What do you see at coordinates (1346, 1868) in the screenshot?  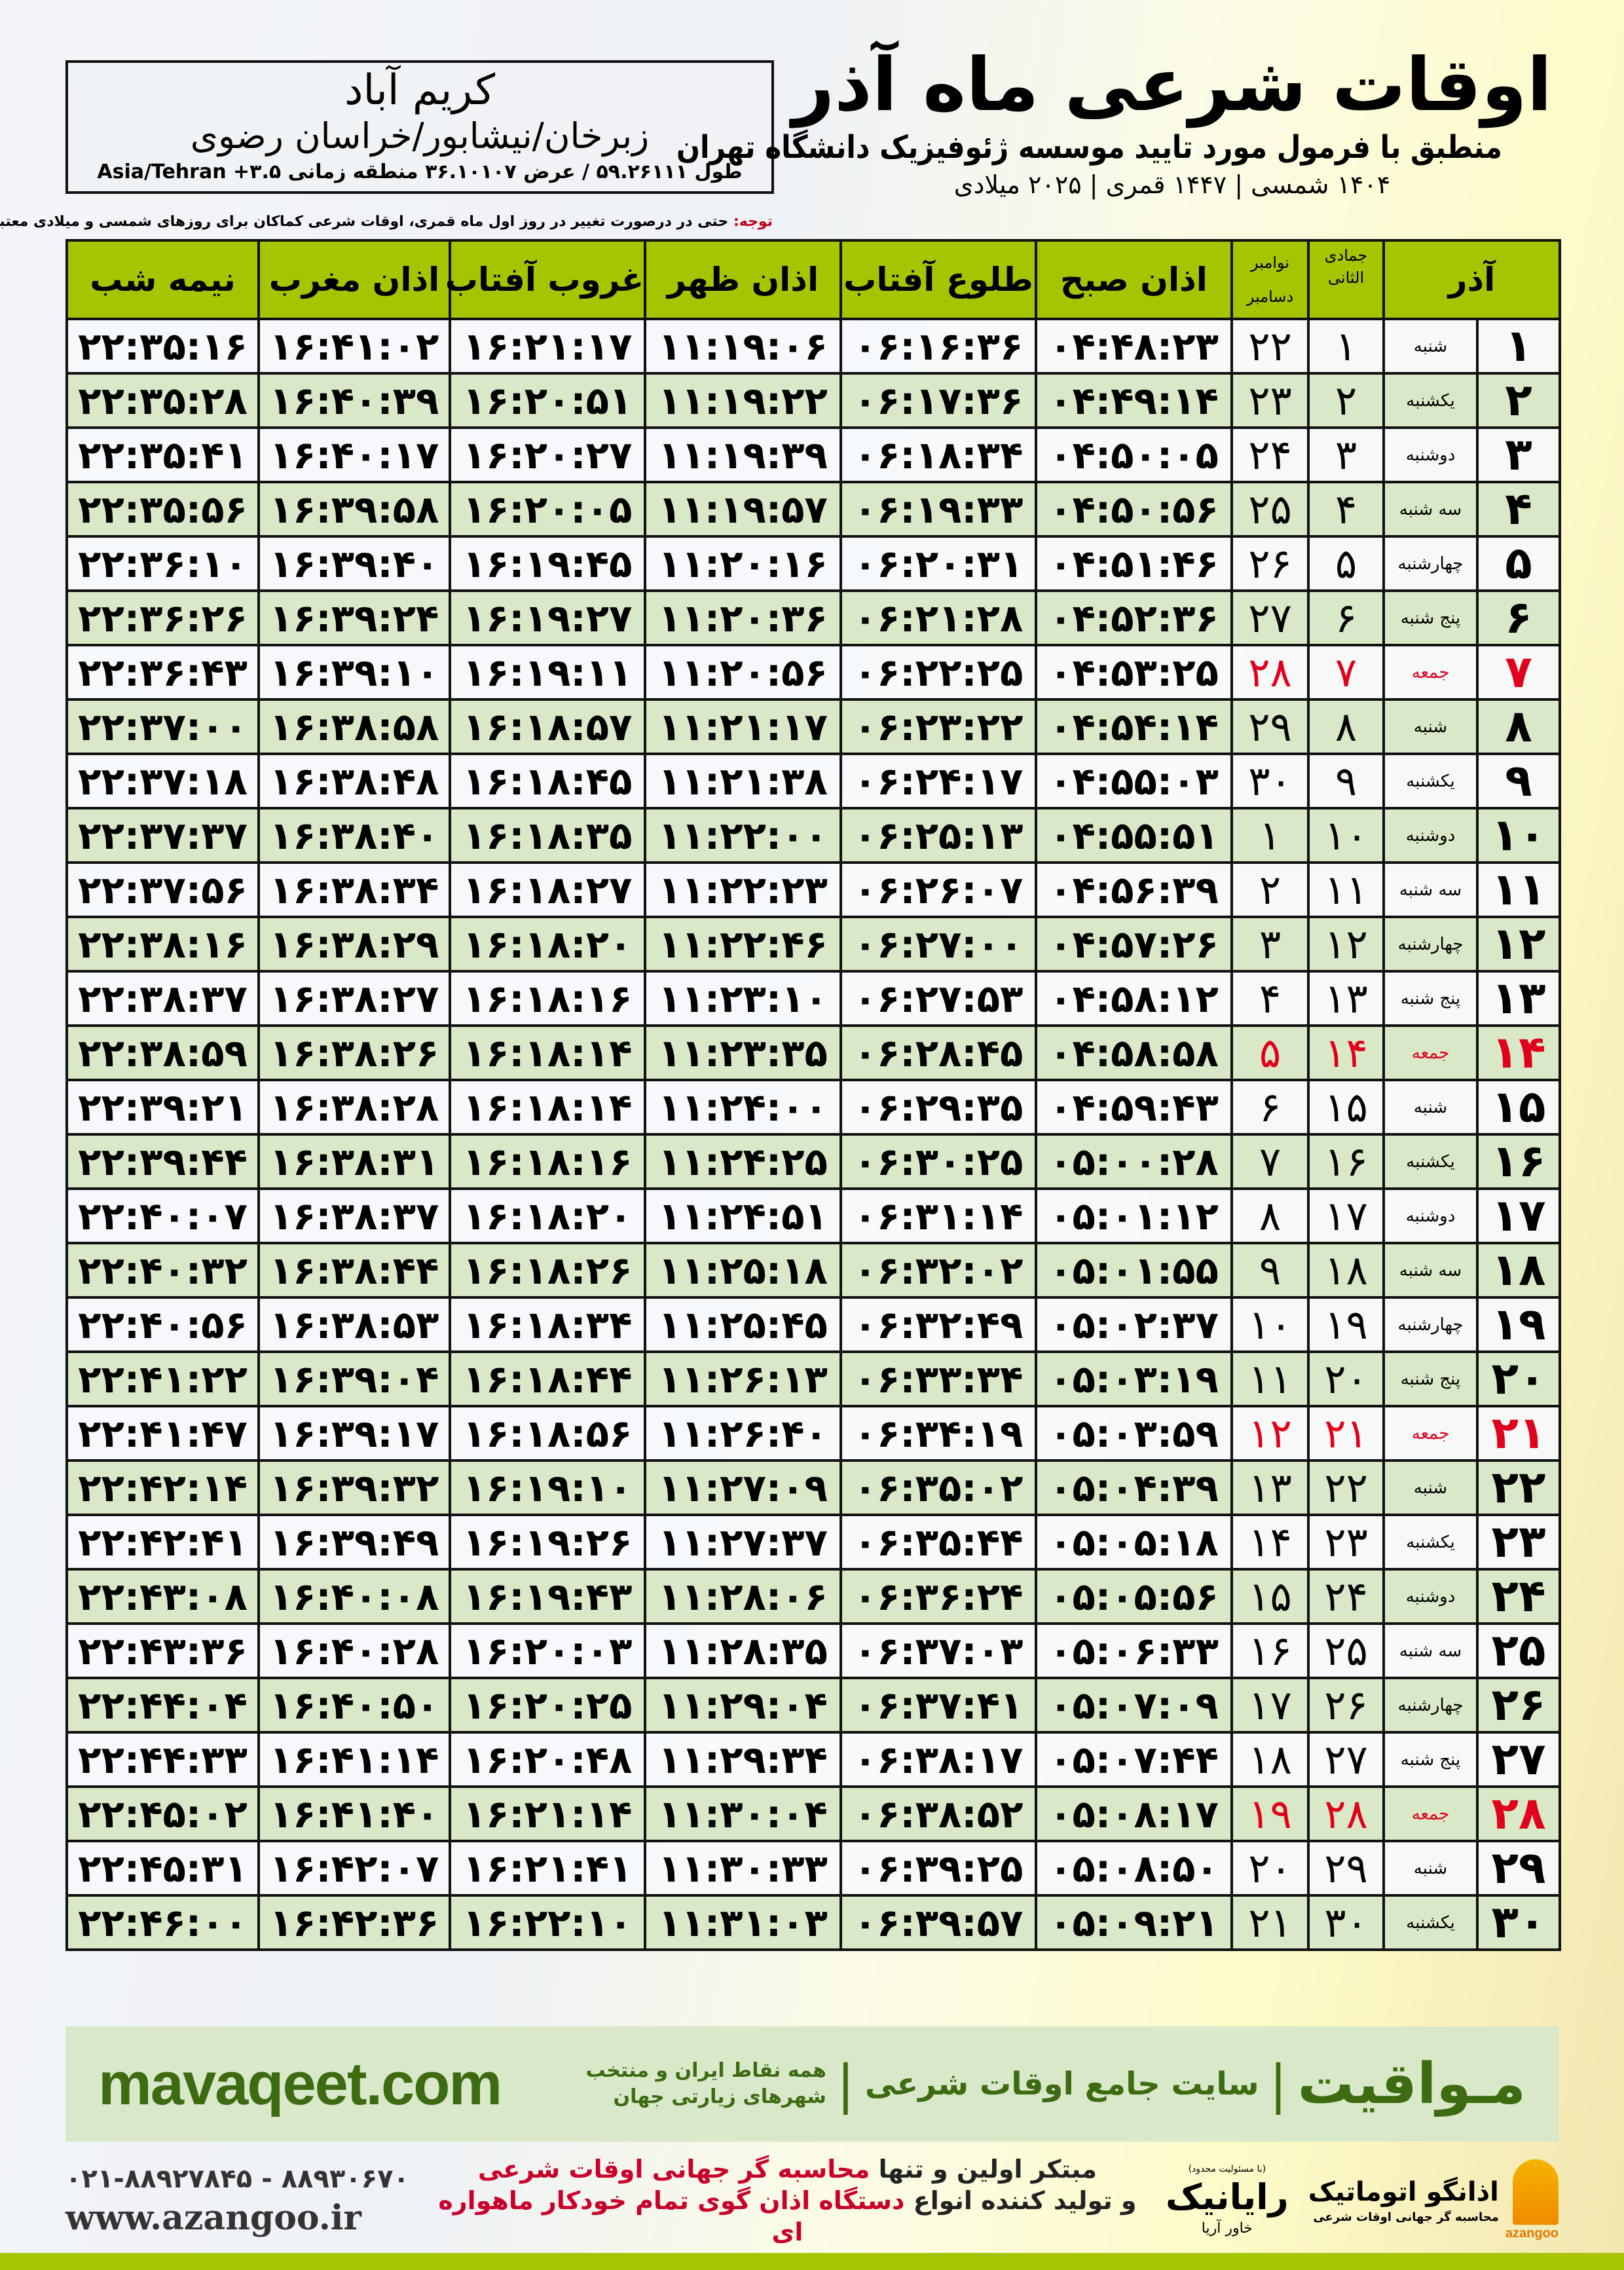 I see `cell-hijri: ۲۹` at bounding box center [1346, 1868].